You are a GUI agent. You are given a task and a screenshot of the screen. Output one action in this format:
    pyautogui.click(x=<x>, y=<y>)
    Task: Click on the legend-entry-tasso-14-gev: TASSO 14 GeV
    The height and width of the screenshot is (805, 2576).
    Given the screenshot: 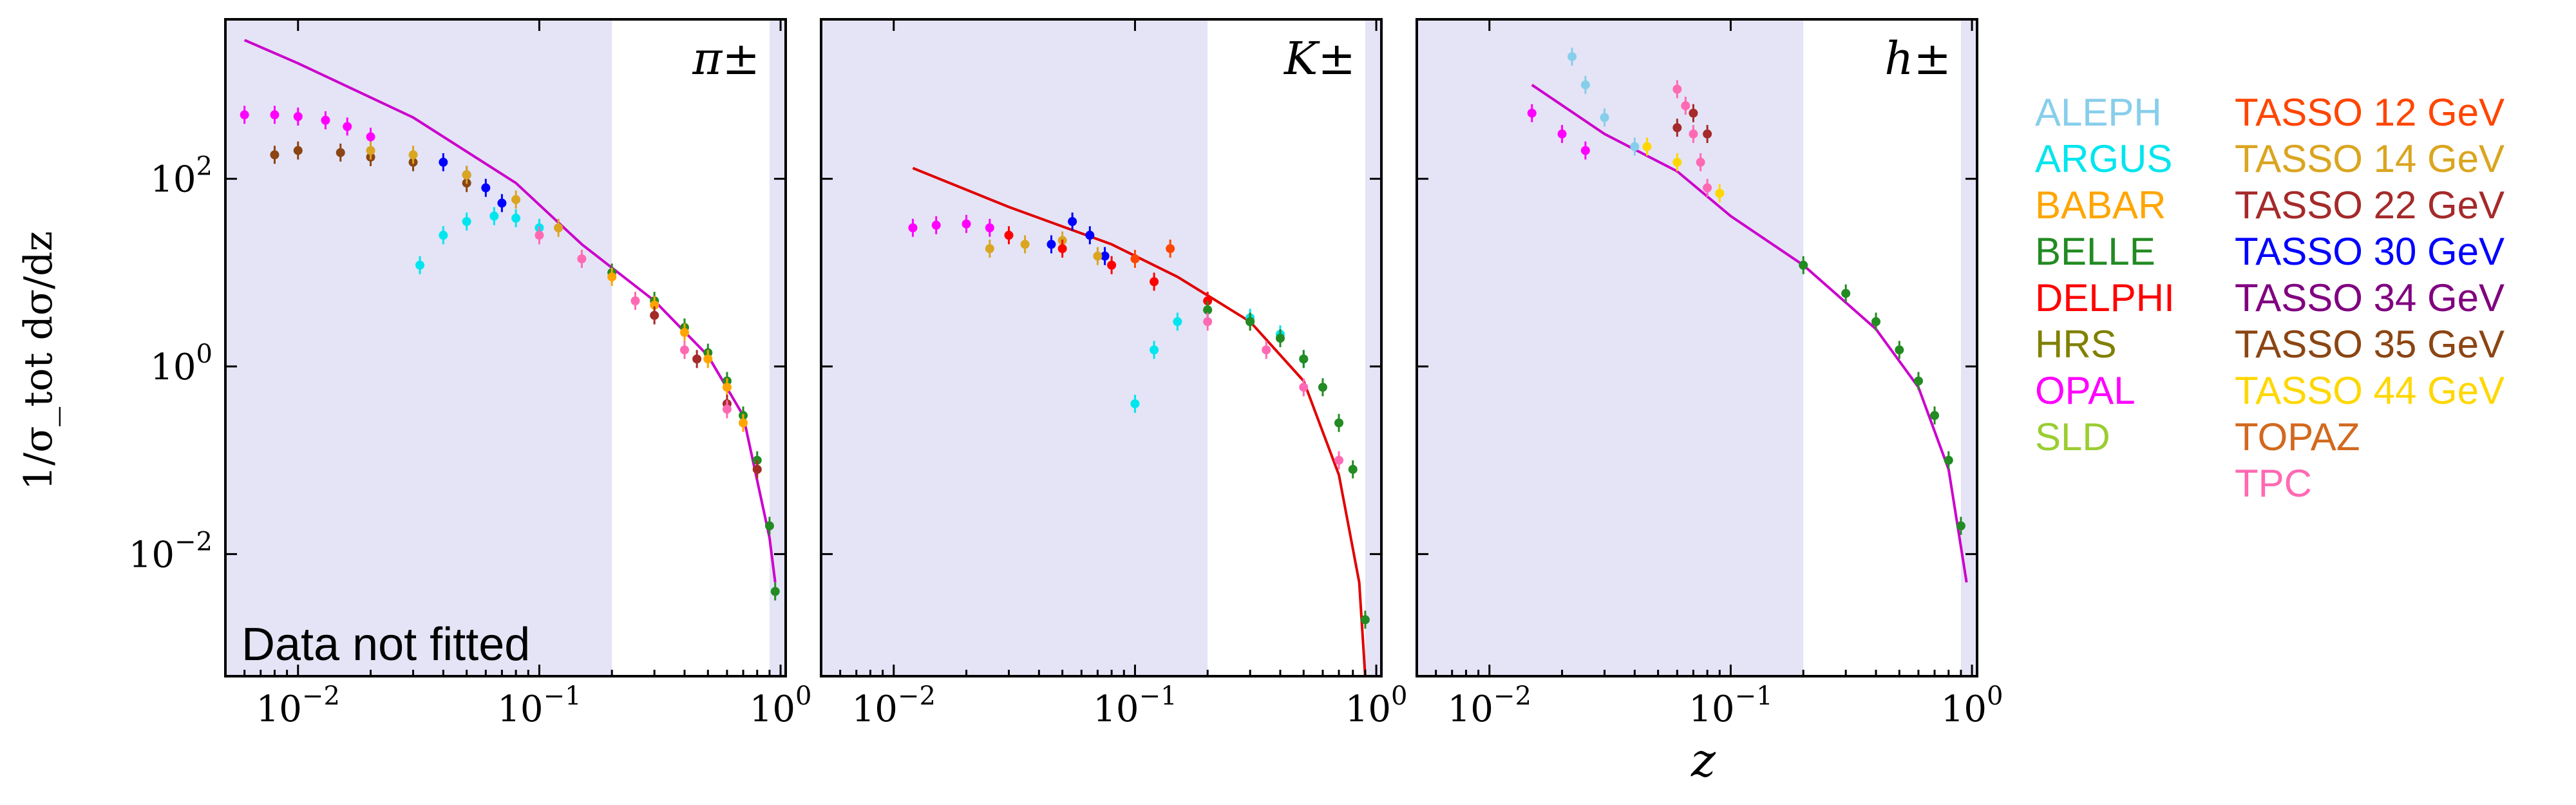 What is the action you would take?
    pyautogui.click(x=2370, y=159)
    